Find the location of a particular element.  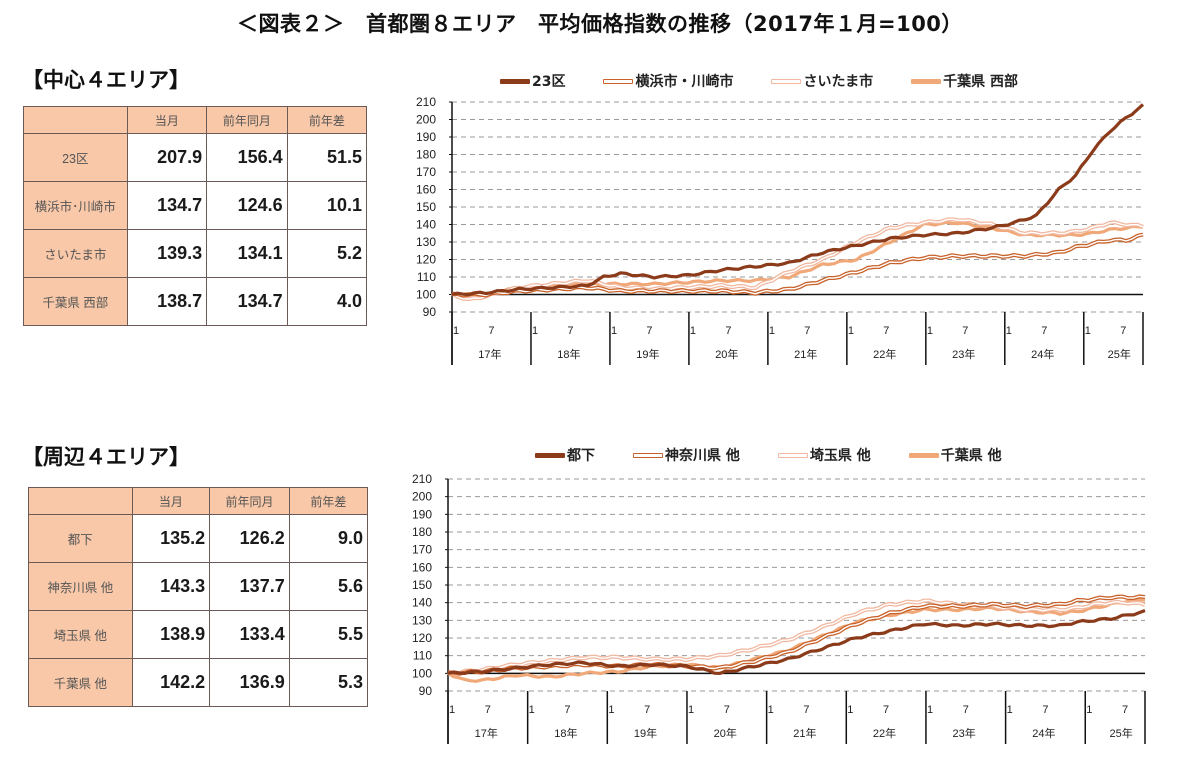

legend-label: 千葉県 他 is located at coordinates (971, 456).